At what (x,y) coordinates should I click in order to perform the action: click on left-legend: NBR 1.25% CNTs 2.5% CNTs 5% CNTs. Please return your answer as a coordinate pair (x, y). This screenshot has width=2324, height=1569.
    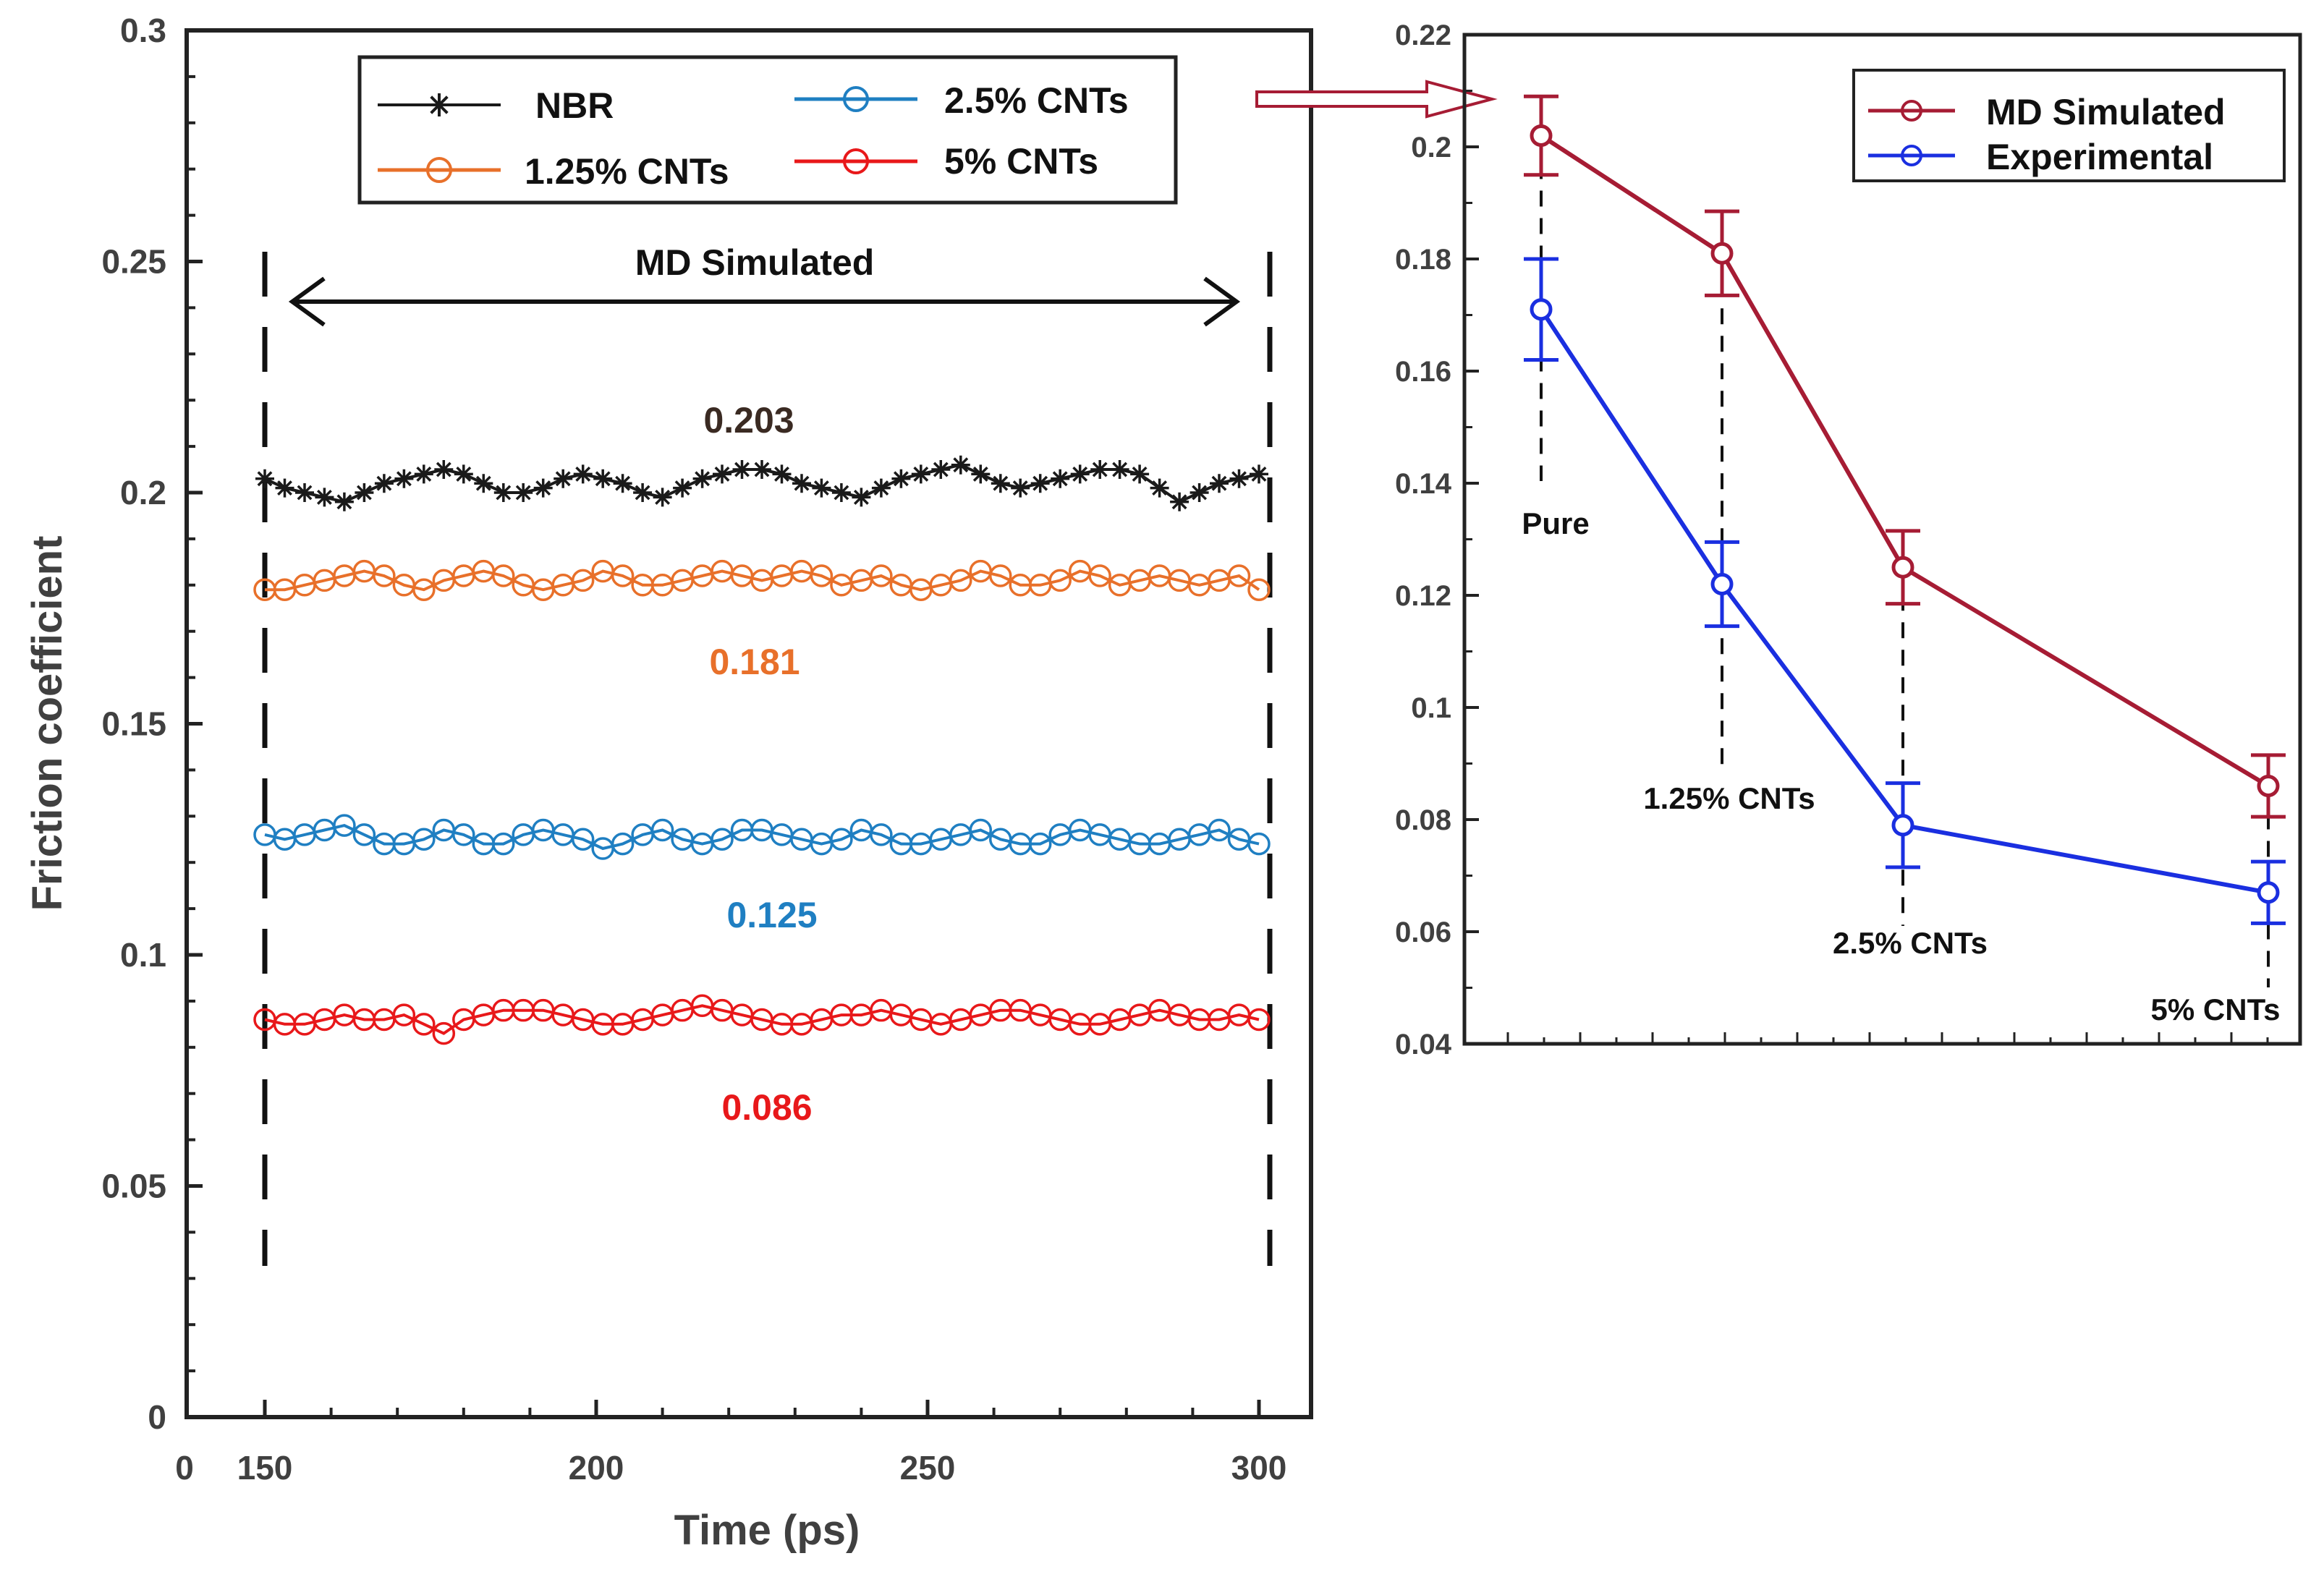
    Looking at the image, I should click on (767, 130).